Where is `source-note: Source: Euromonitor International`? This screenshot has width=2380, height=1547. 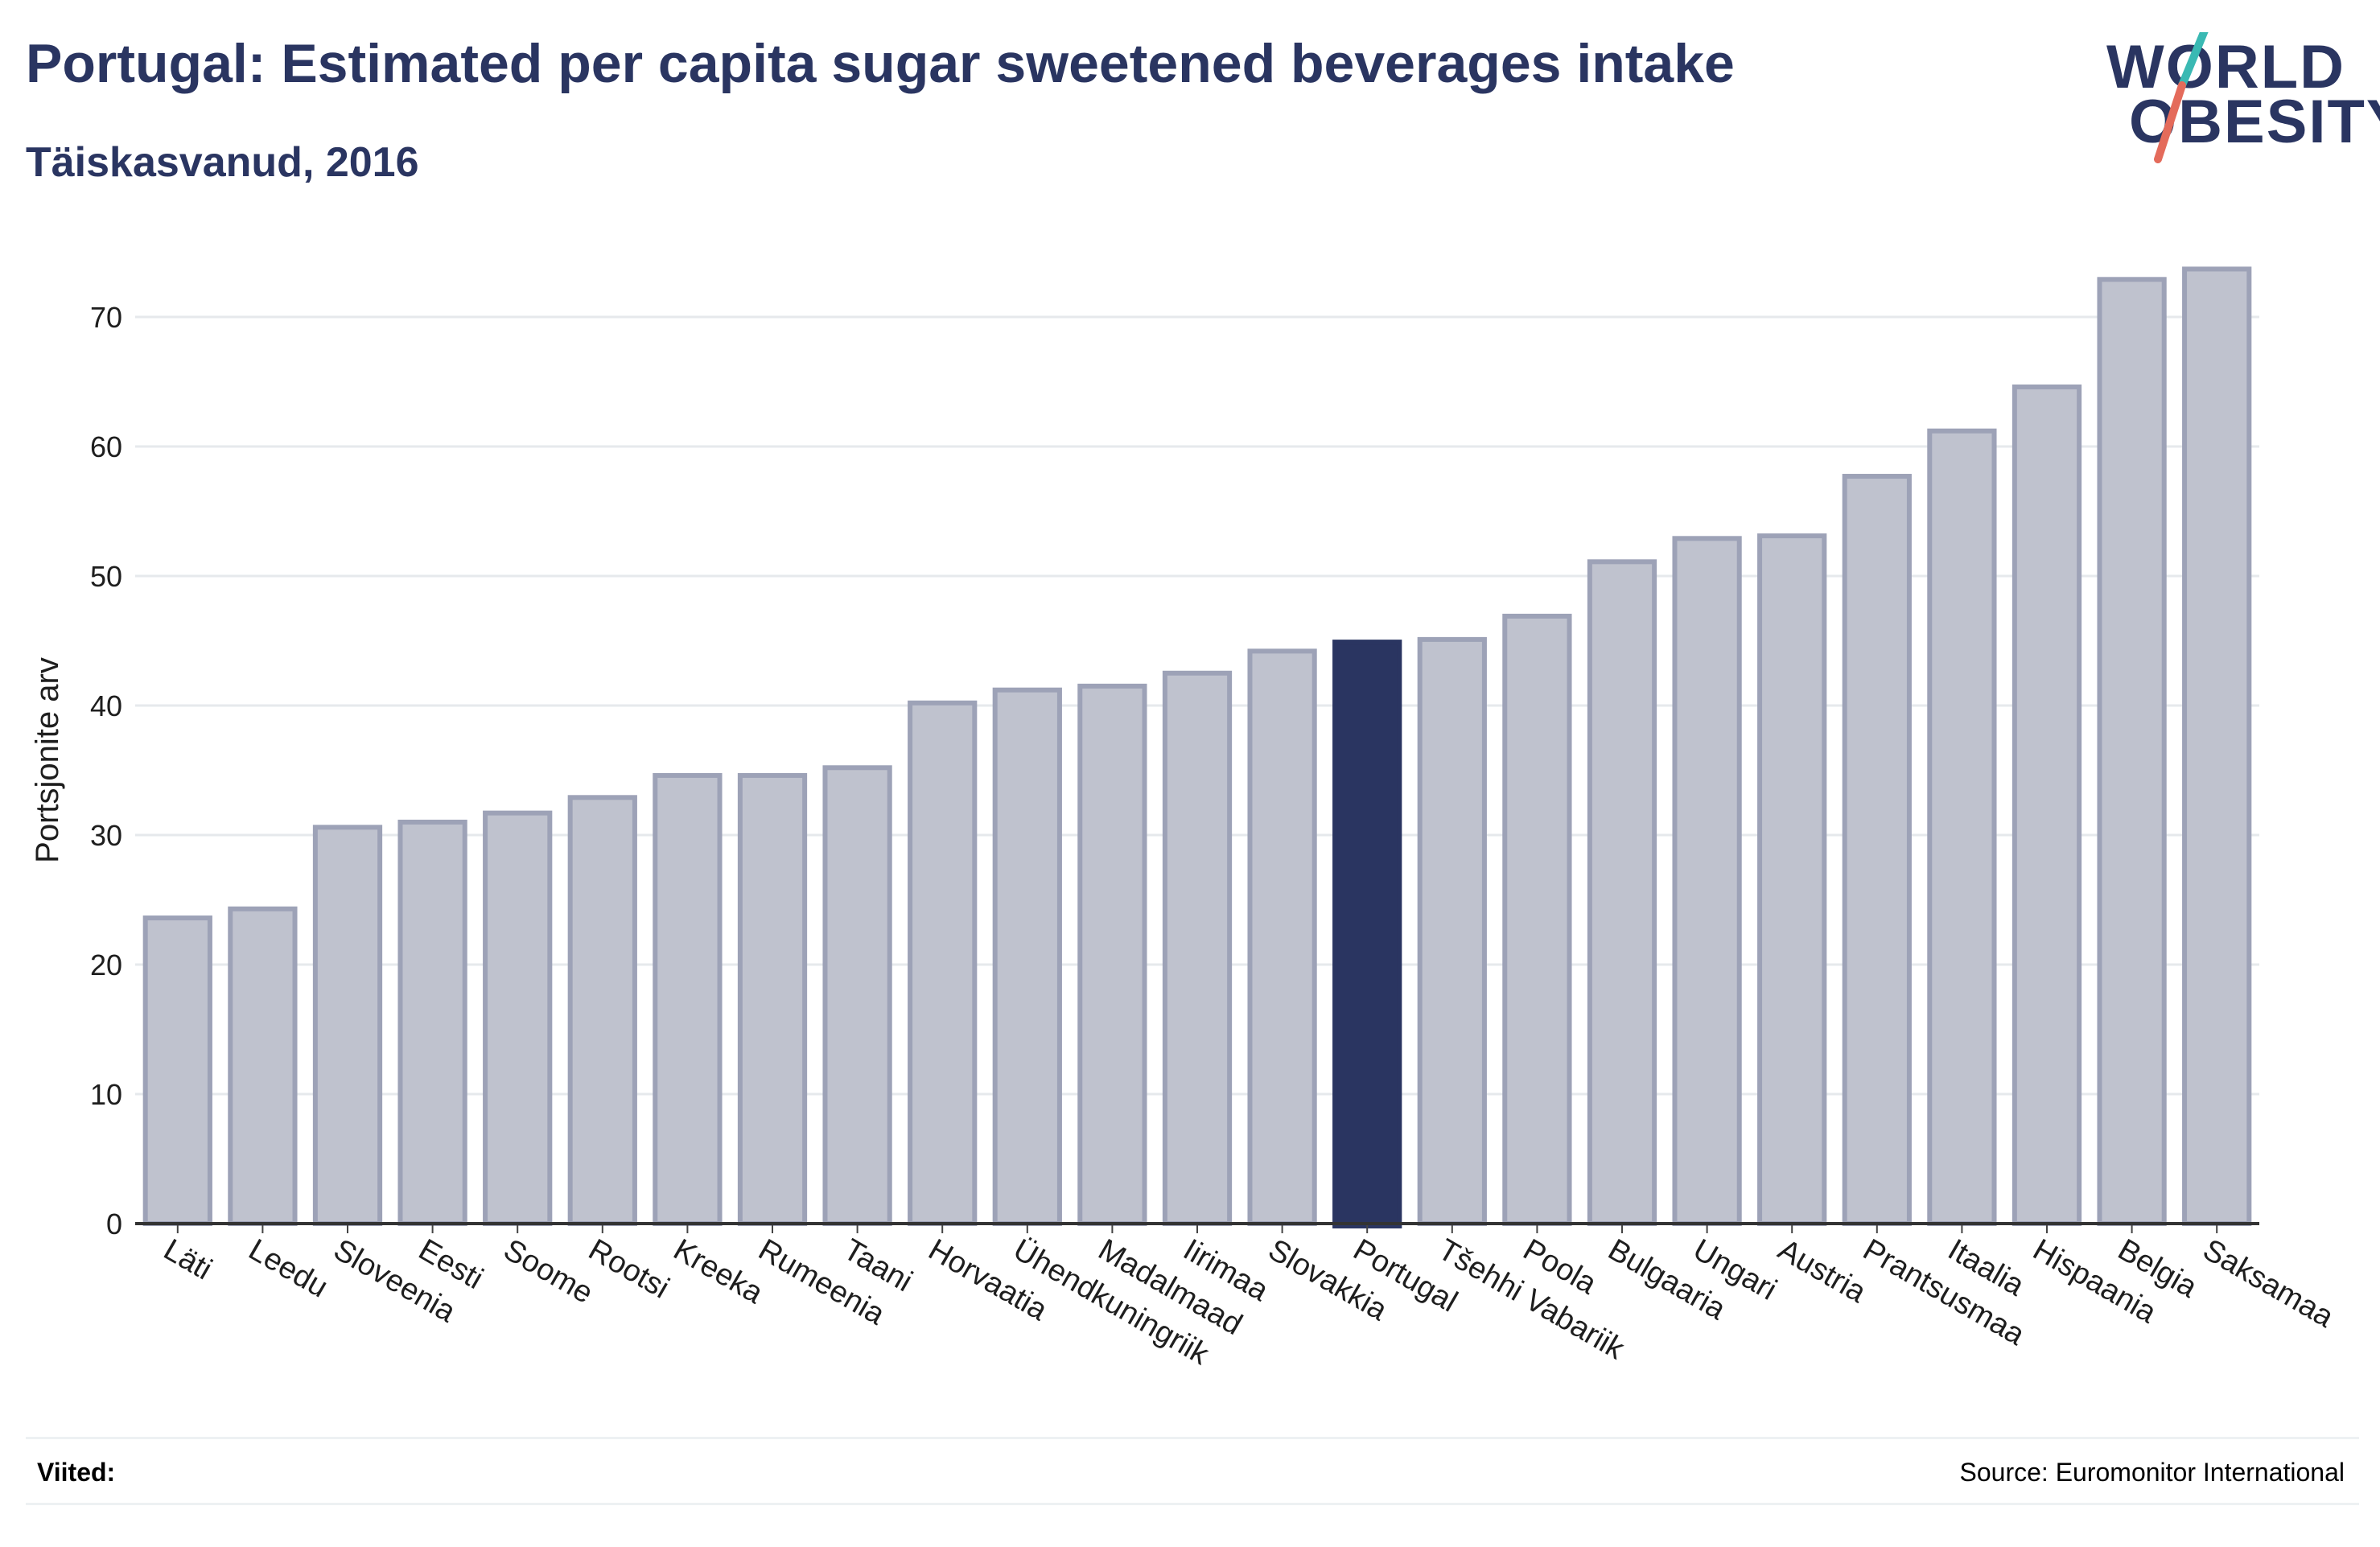
source-note: Source: Euromonitor International is located at coordinates (2152, 1472).